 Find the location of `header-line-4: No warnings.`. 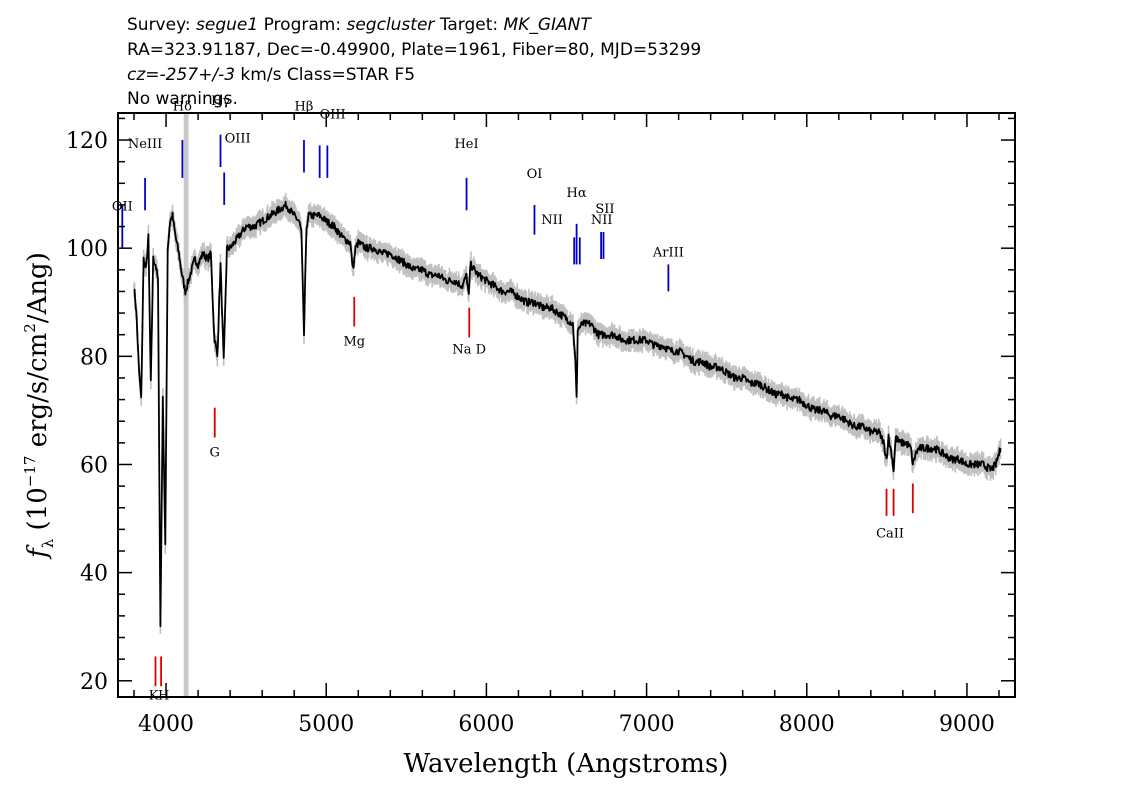

header-line-4: No warnings. is located at coordinates (182, 99).